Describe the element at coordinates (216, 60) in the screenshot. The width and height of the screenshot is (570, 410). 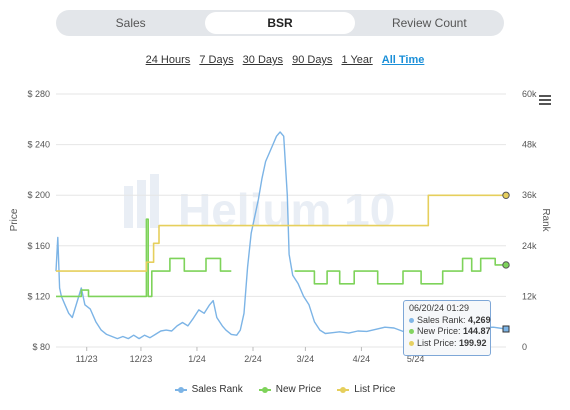
I see `range-7-days: 7 Days` at that location.